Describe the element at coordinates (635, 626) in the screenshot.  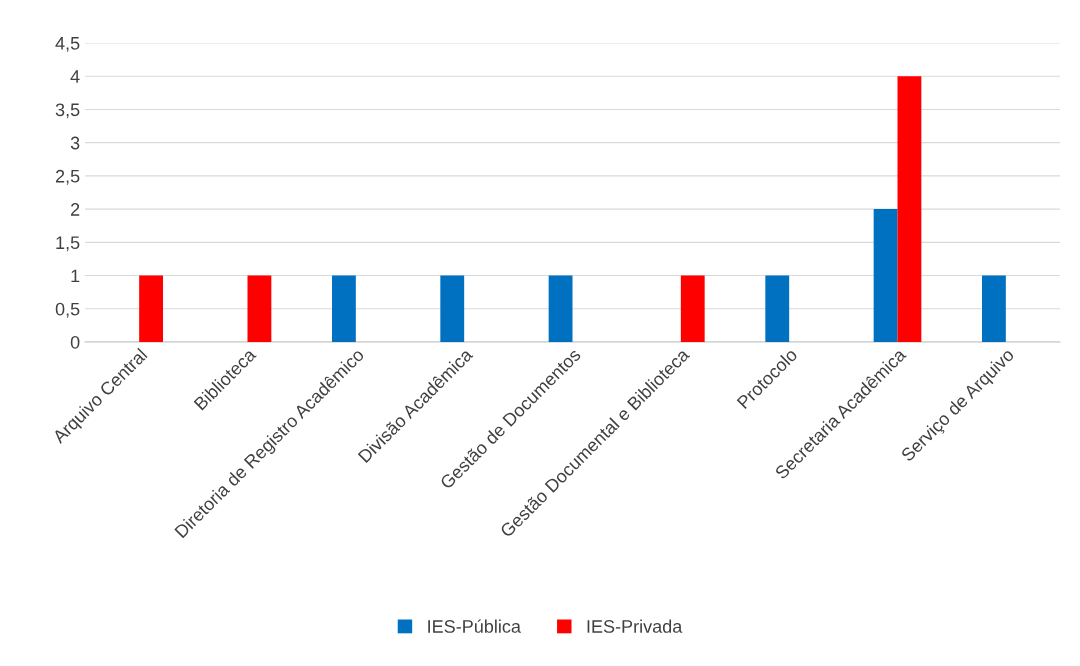
I see `legend-label: IES-Privada` at that location.